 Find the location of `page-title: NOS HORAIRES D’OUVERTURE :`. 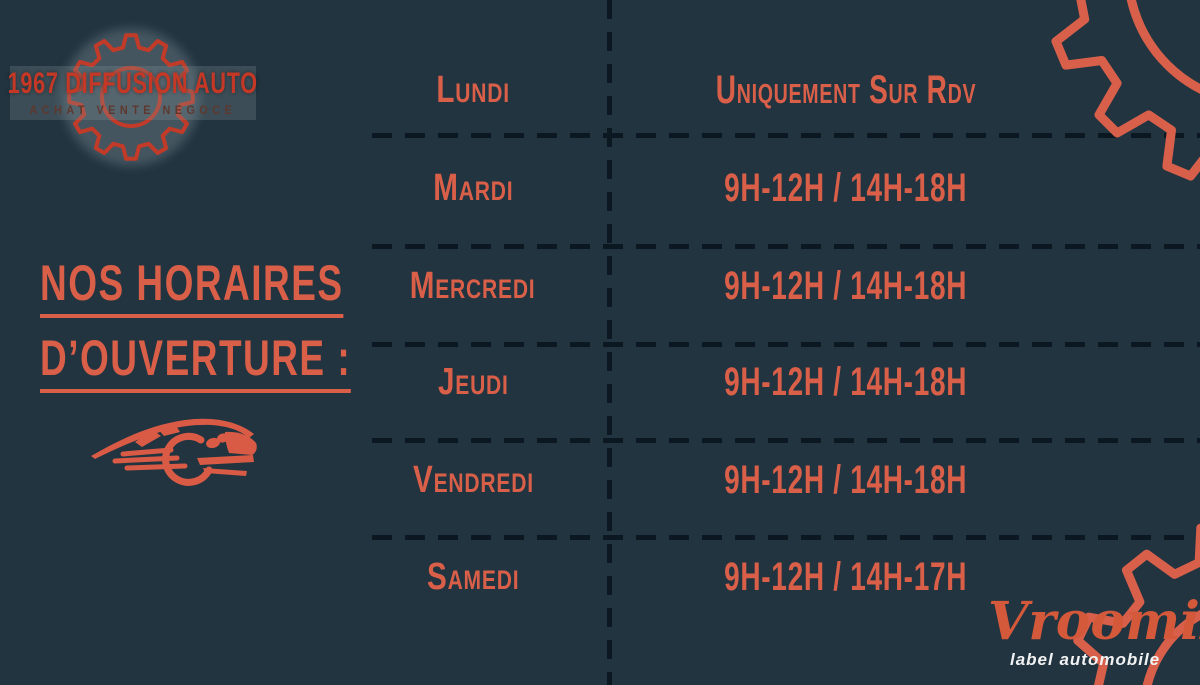

page-title: NOS HORAIRES D’OUVERTURE : is located at coordinates (250, 331).